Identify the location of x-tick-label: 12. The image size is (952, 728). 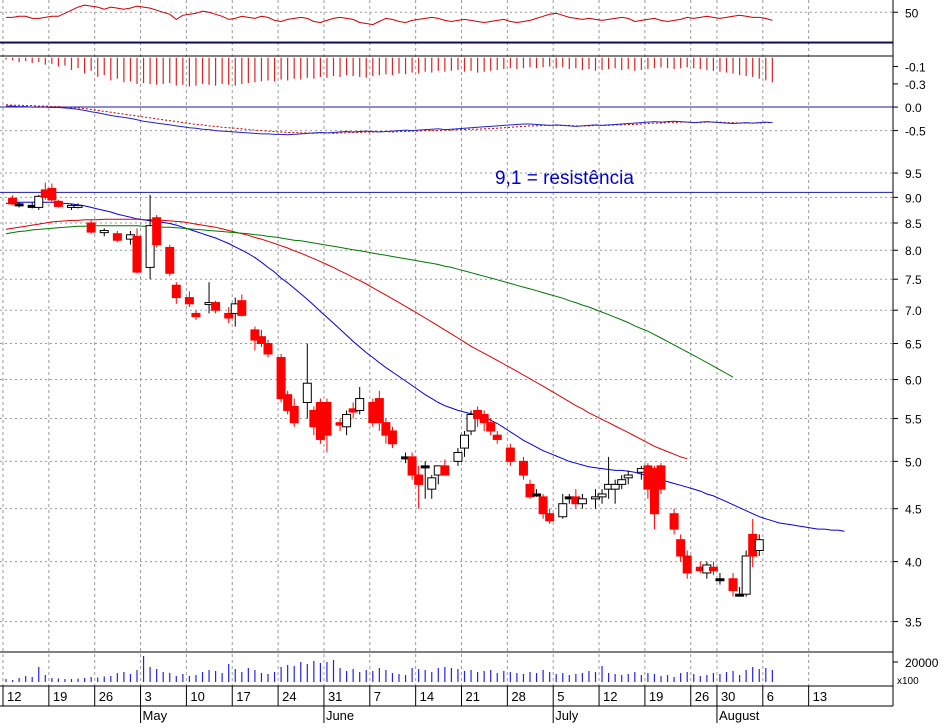
(610, 696).